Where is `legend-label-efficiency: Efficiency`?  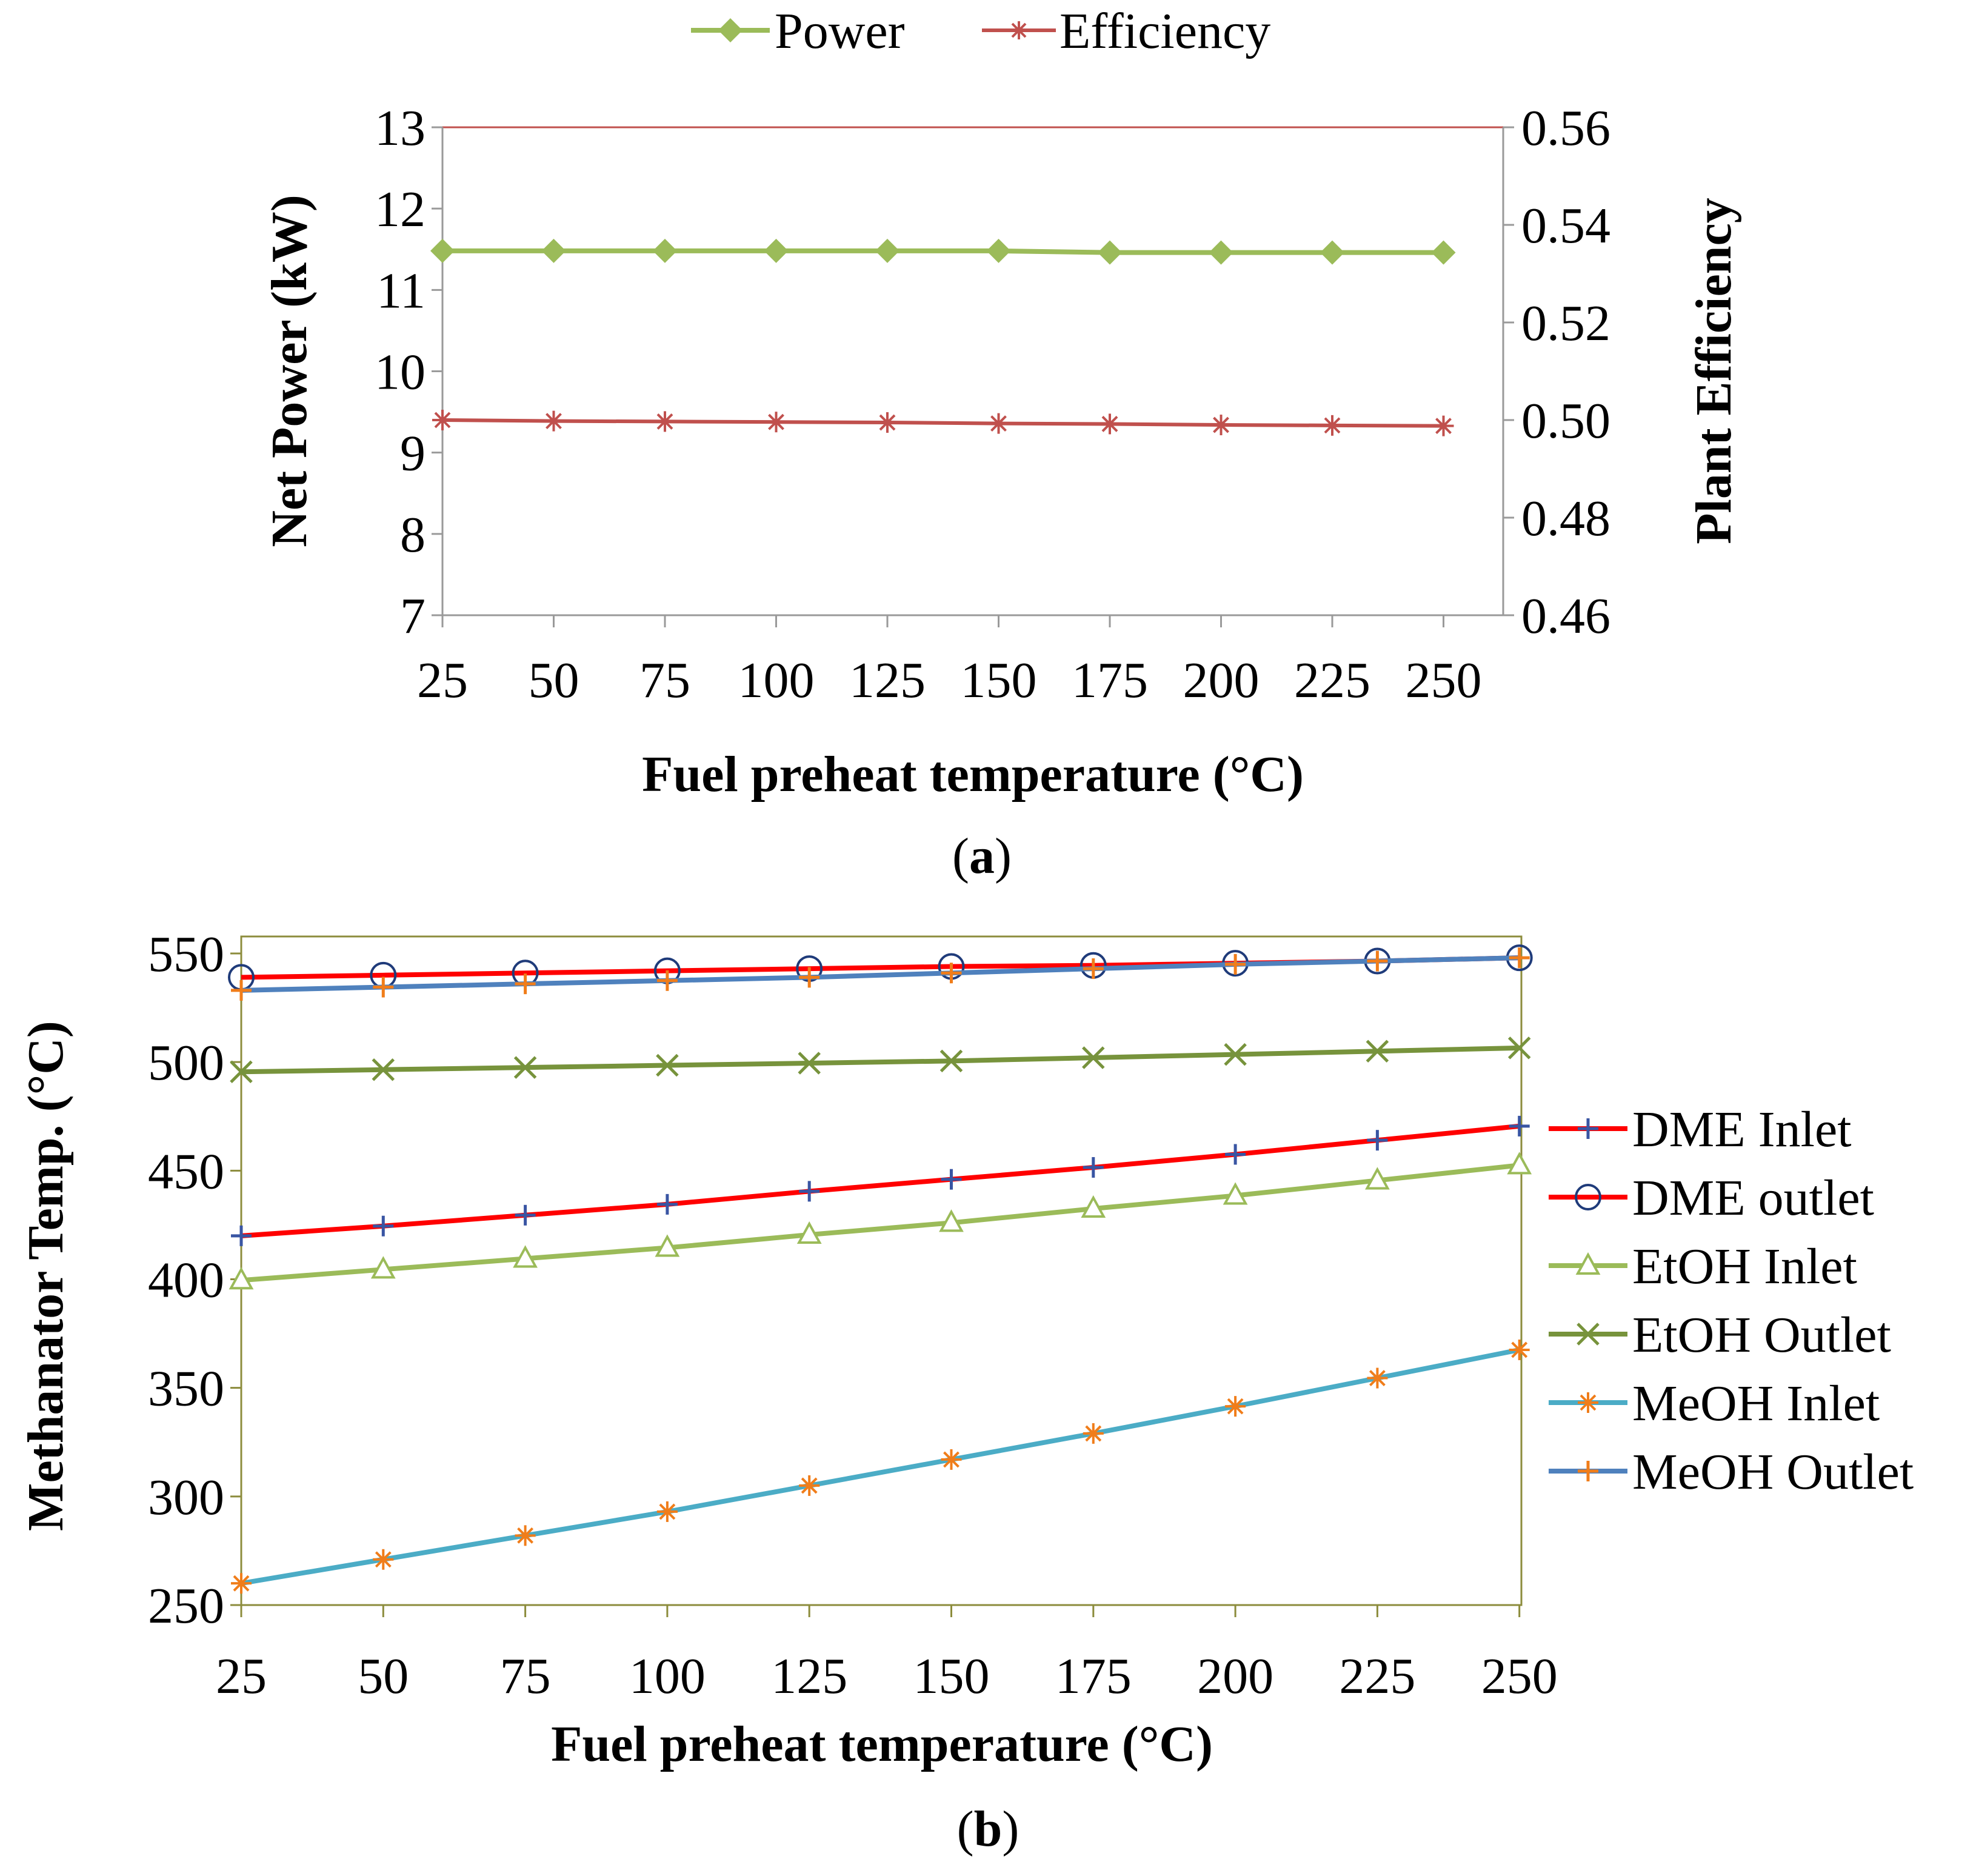 legend-label-efficiency: Efficiency is located at coordinates (1165, 31).